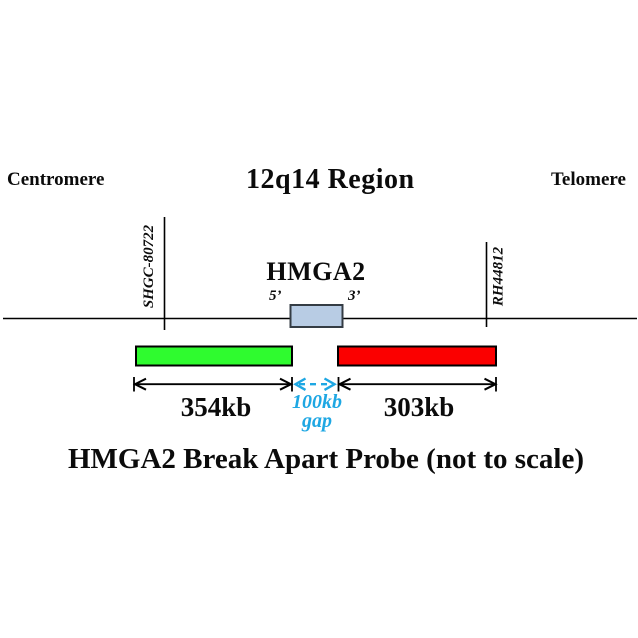 The width and height of the screenshot is (638, 638). What do you see at coordinates (498, 276) in the screenshot?
I see `marker-label-rh44812: RH44812` at bounding box center [498, 276].